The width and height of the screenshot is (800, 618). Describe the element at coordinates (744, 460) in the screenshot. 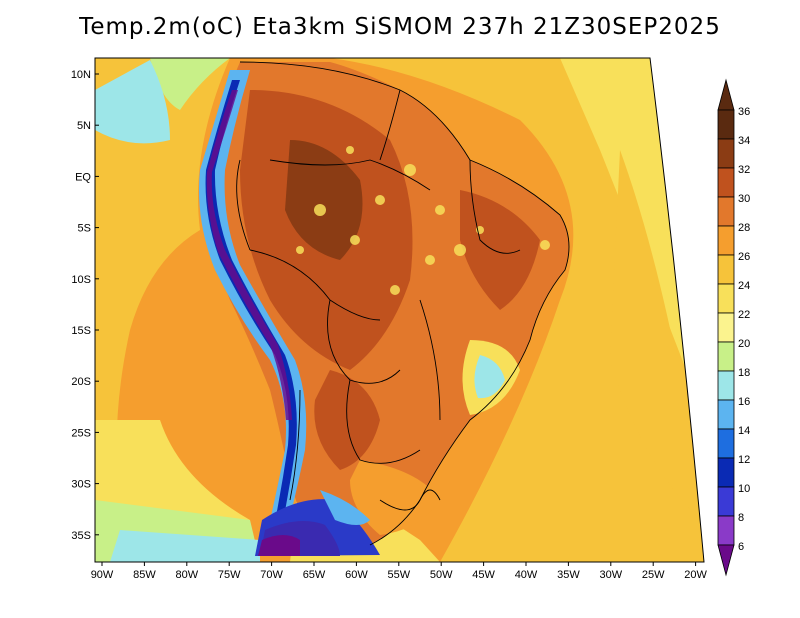

I see `colorbar-label: 12` at that location.